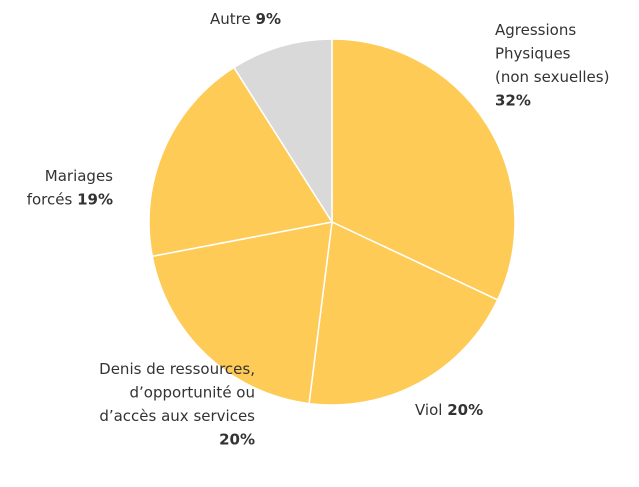 This screenshot has width=639, height=487. I want to click on label-line: Denis de ressources,, so click(177, 369).